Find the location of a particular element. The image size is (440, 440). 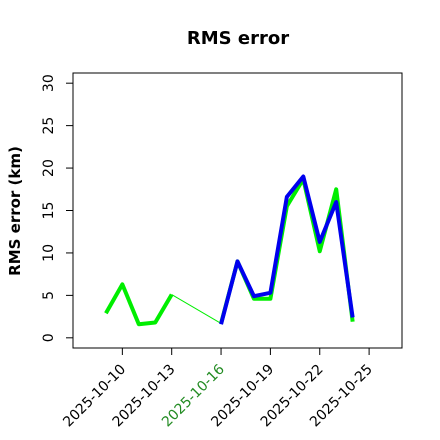

y-tick-label: 25 is located at coordinates (49, 126).